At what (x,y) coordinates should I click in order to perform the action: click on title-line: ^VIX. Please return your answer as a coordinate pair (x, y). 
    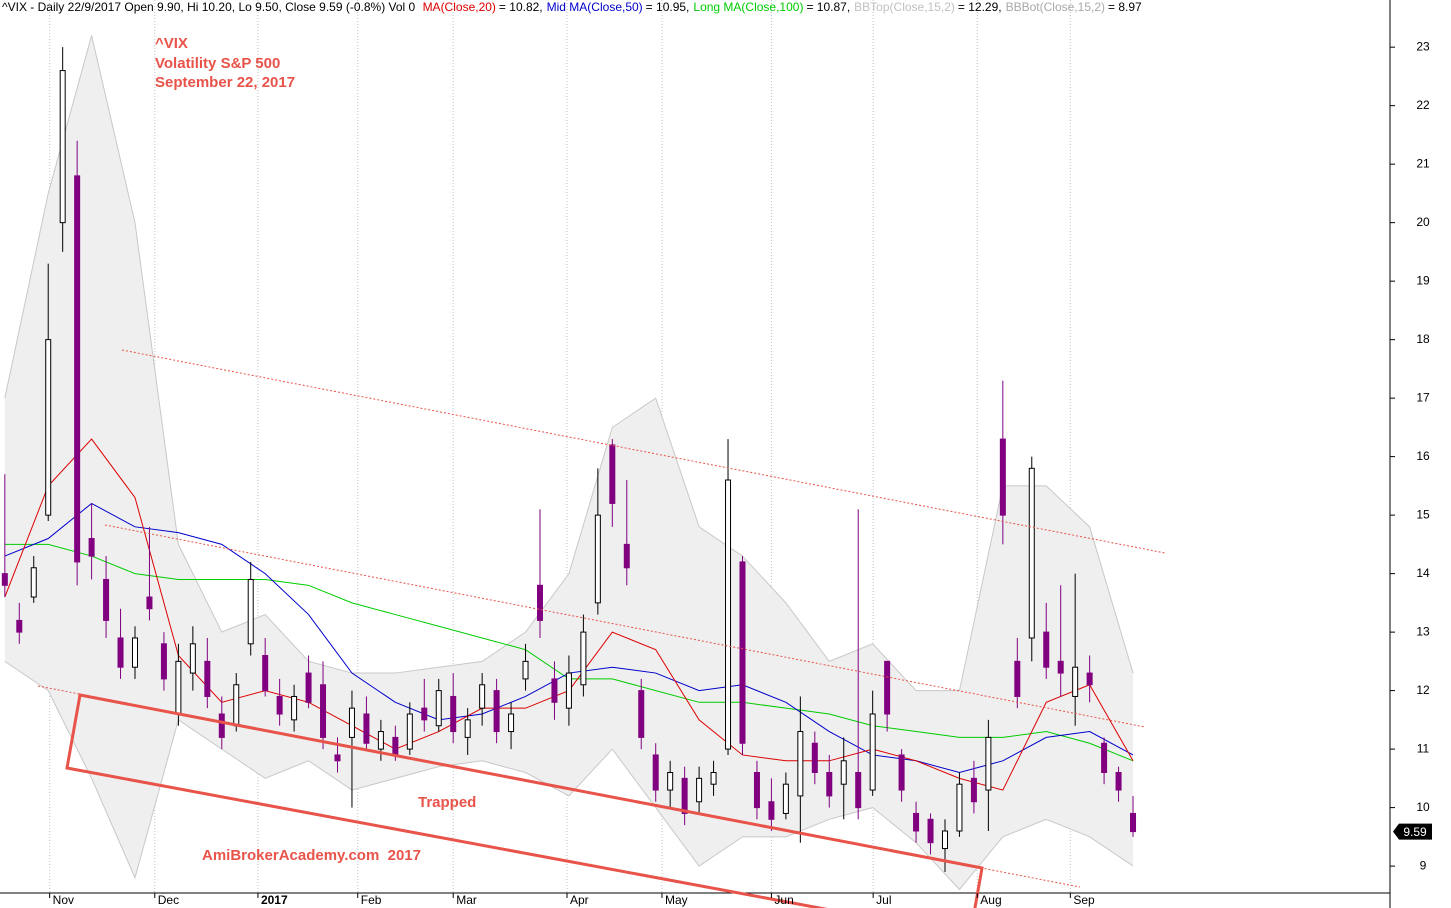
    Looking at the image, I should click on (171, 43).